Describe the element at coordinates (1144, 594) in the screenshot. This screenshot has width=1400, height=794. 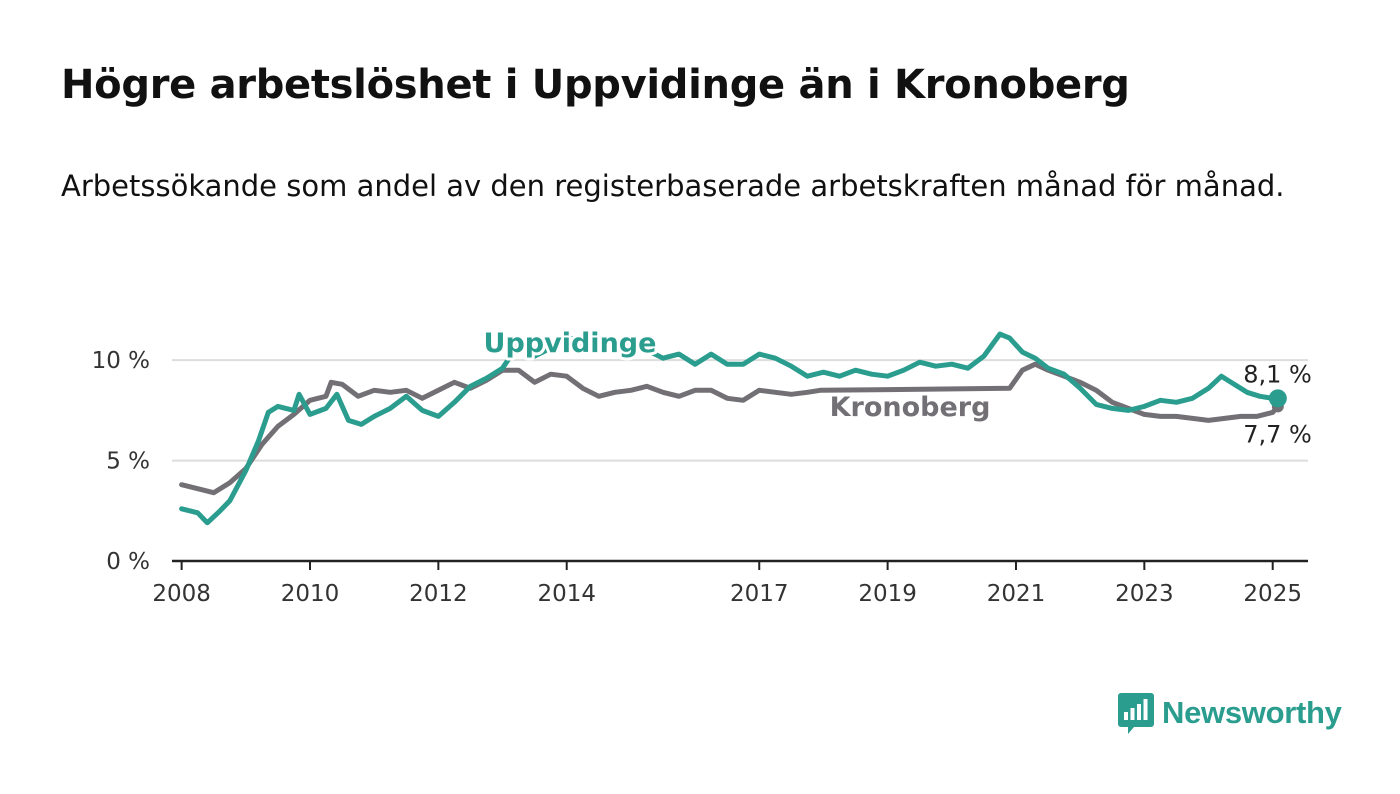
I see `x-tick-label: 2023` at that location.